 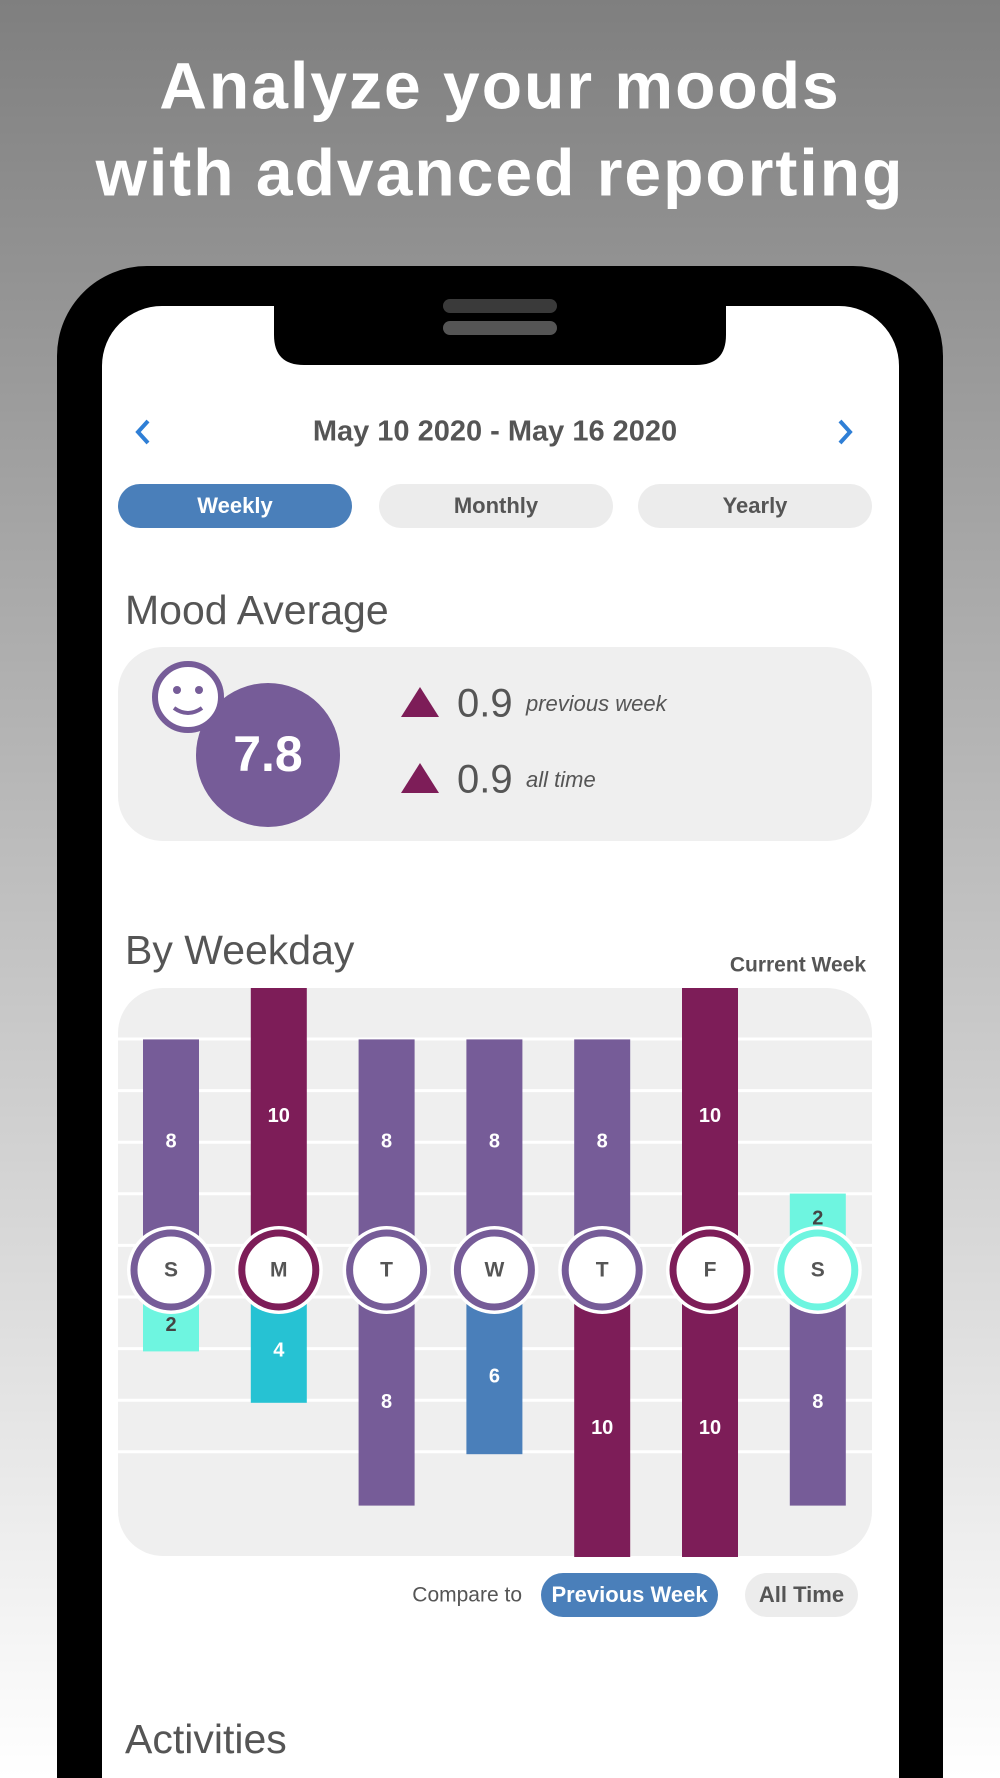 I want to click on day-label: W, so click(x=494, y=1270).